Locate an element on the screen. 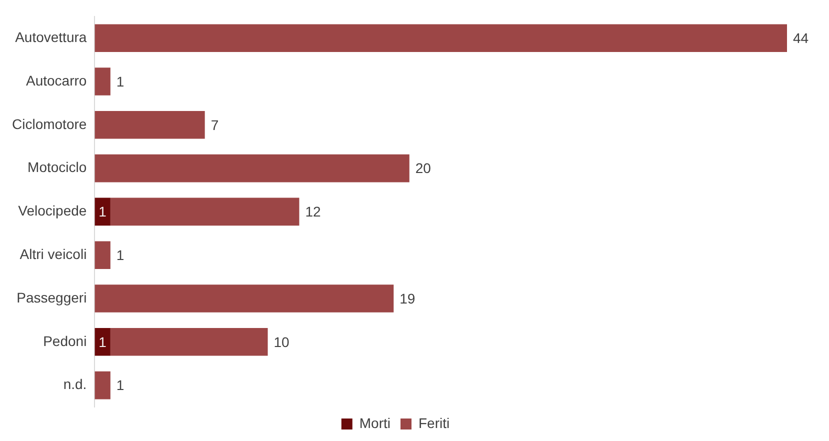 The height and width of the screenshot is (441, 829). data-label: 19 is located at coordinates (408, 298).